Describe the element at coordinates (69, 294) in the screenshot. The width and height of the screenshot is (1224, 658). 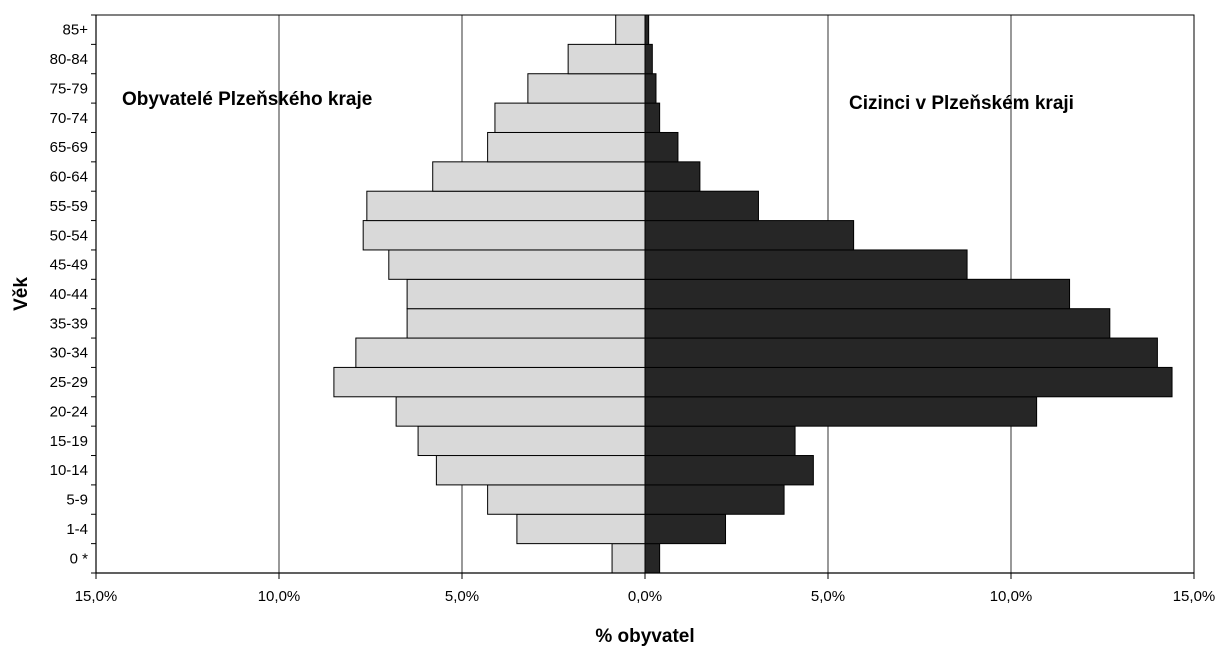
I see `y-tick-label: 40-44` at that location.